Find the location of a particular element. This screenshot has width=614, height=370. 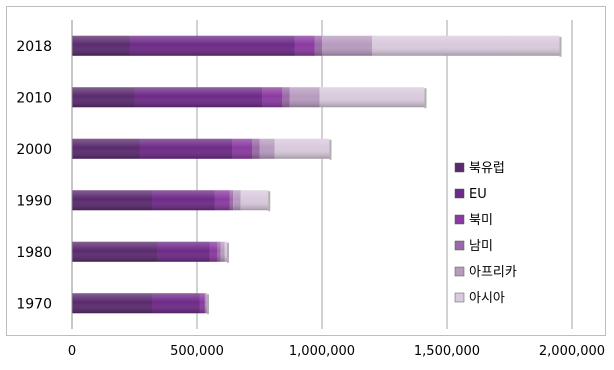

x-tick-label: 2,000,000 is located at coordinates (572, 351).